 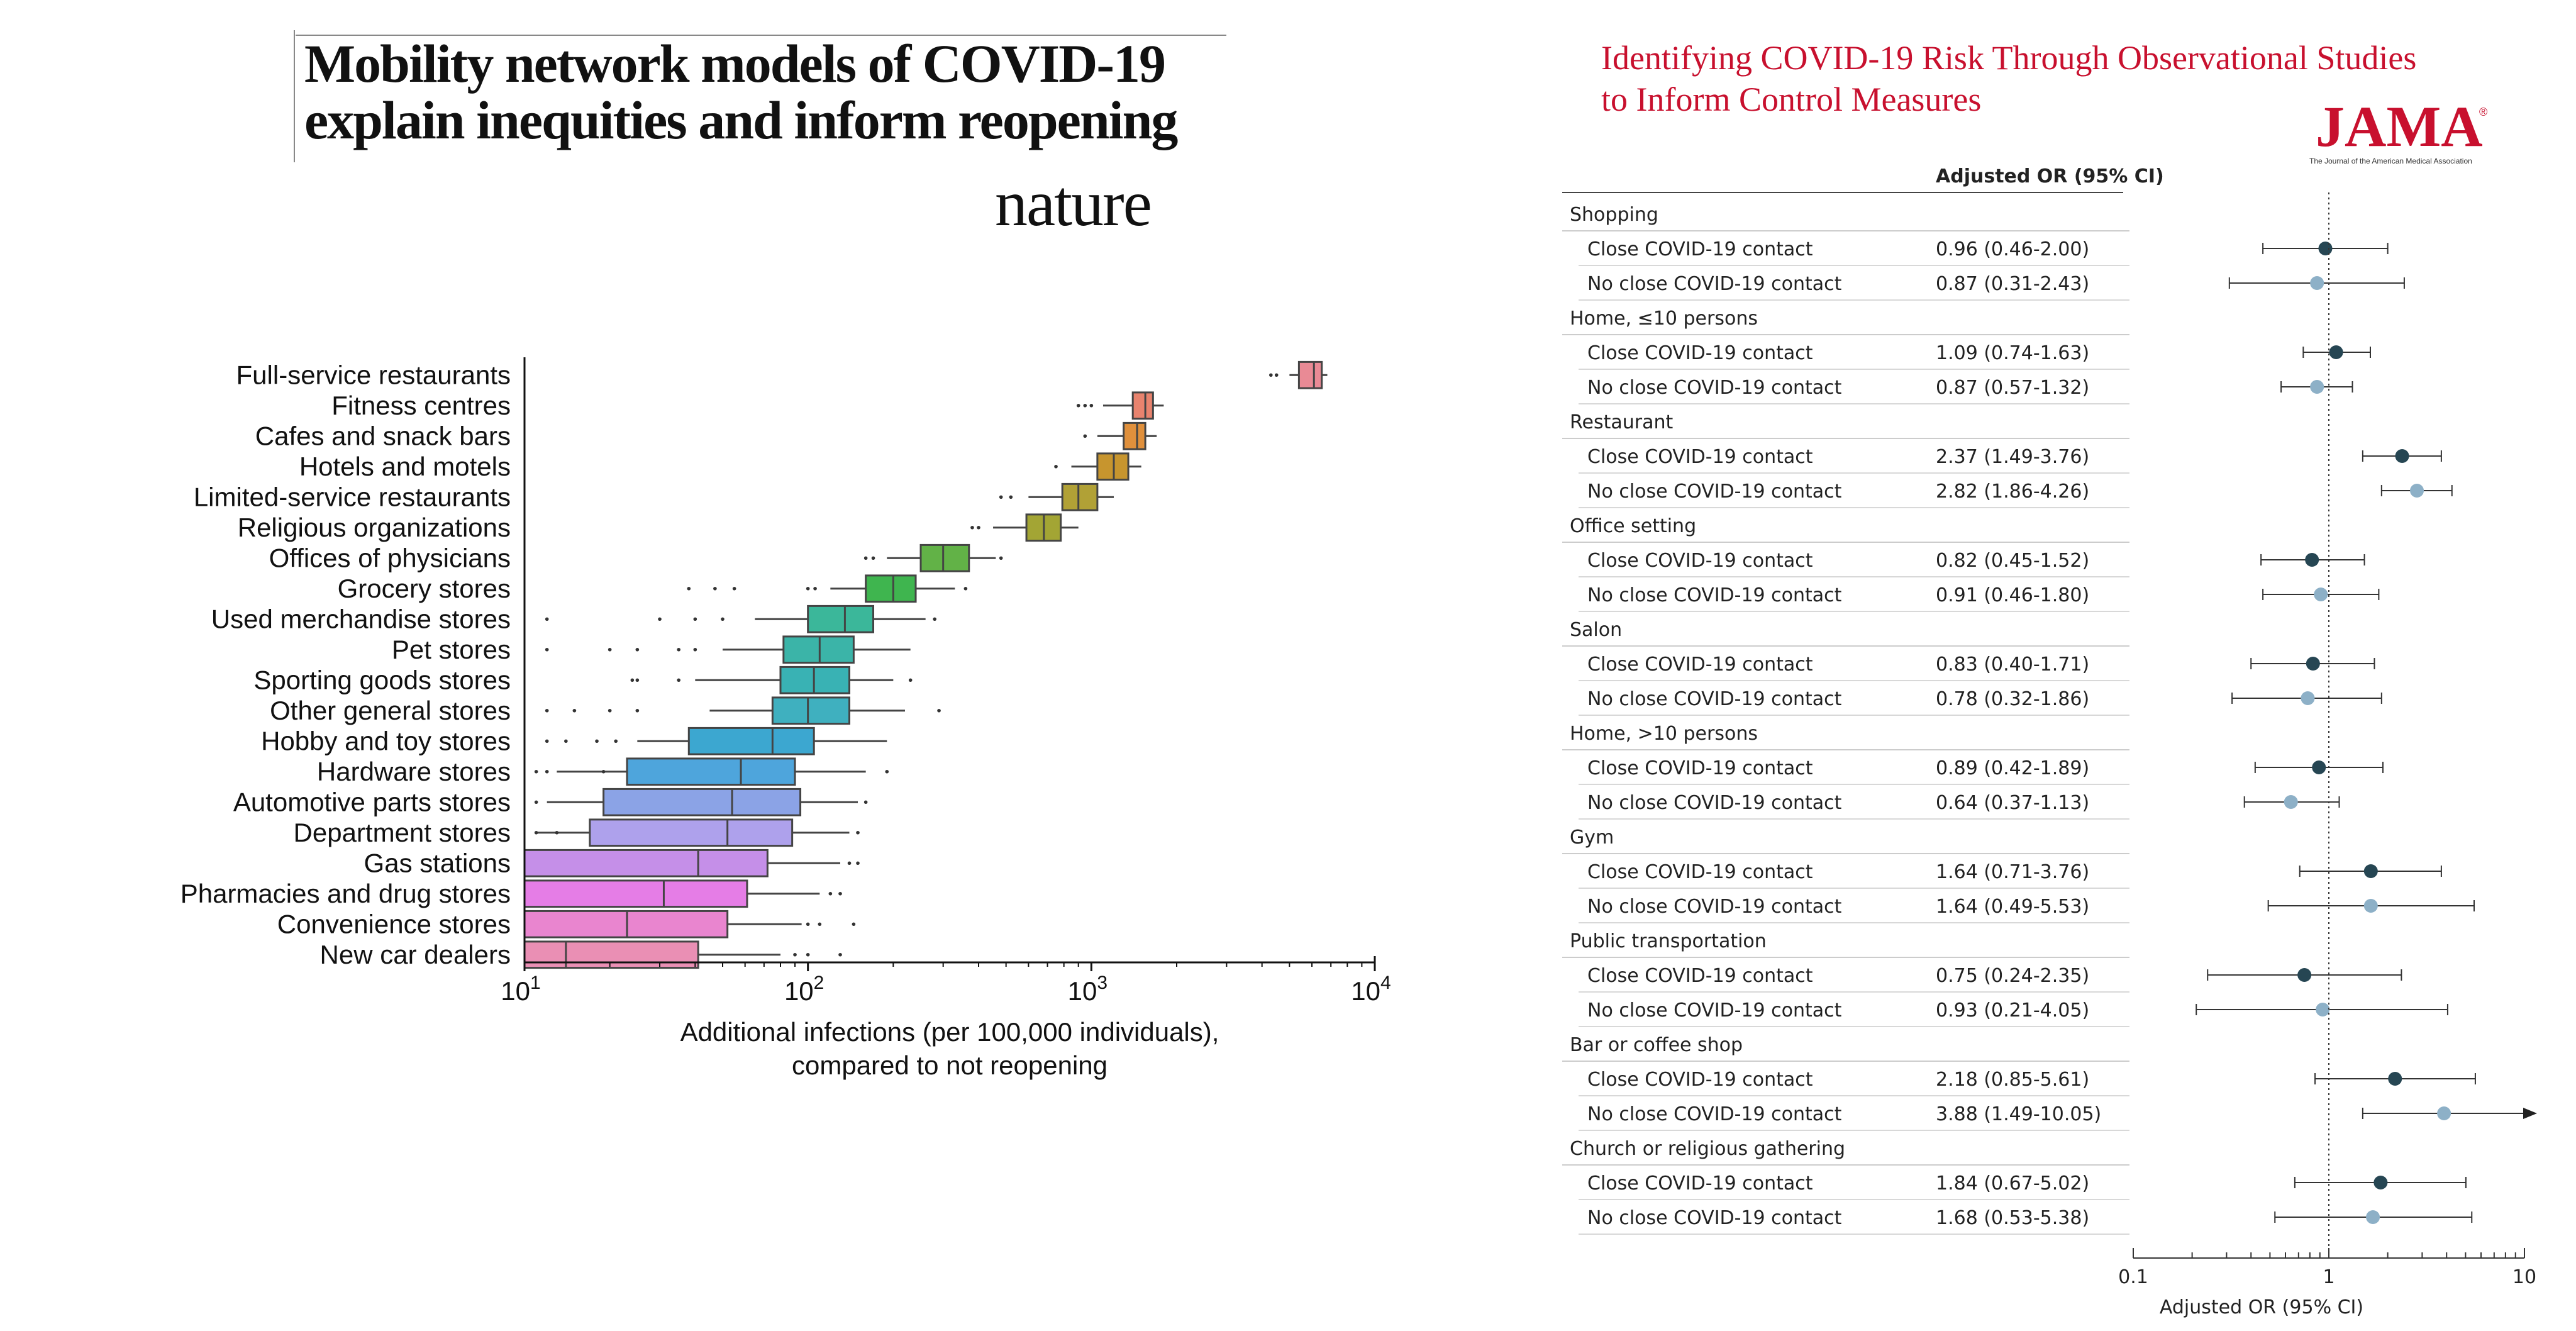 What do you see at coordinates (2012, 492) in the screenshot?
I see `forest-row-estimate: 2.82 (1.86-4.26)` at bounding box center [2012, 492].